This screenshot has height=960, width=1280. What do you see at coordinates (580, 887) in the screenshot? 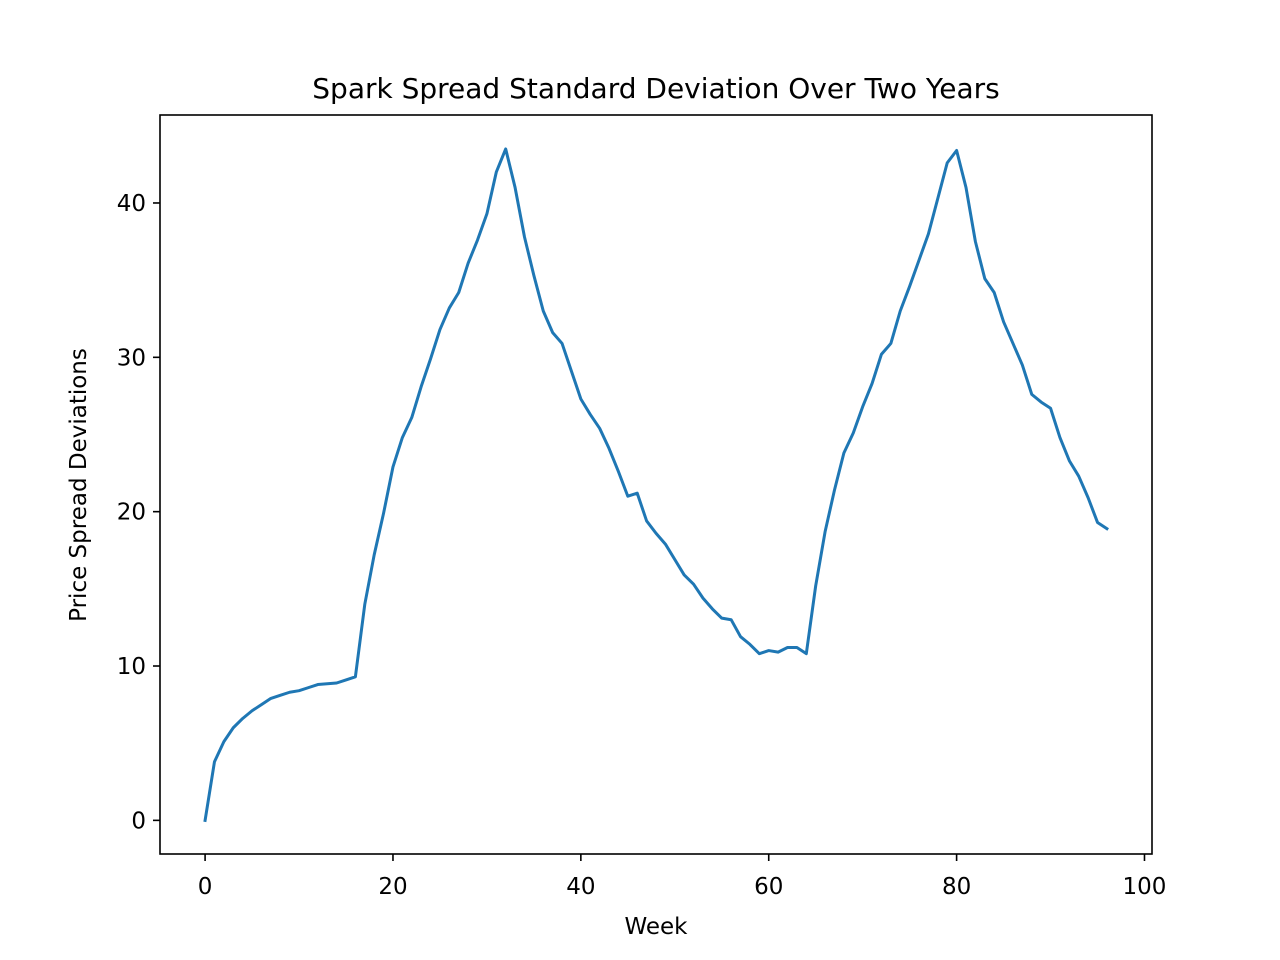
I see `x-tick-label: 40` at bounding box center [580, 887].